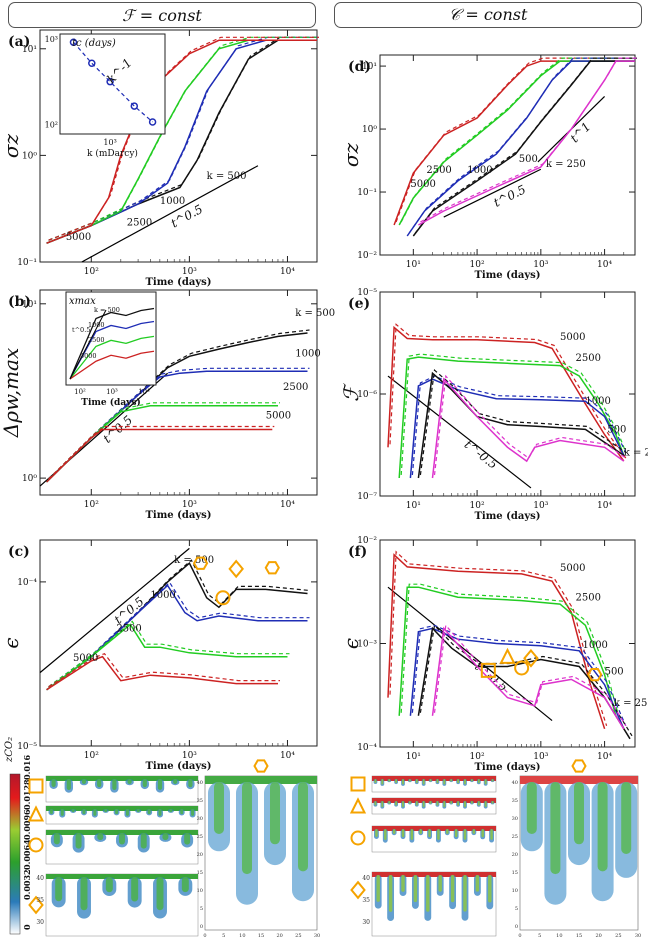 Image resolution: width=648 pixels, height=941 pixels. What do you see at coordinates (91, 272) in the screenshot?
I see `x-tick-label-a-0: 10²` at bounding box center [91, 272].